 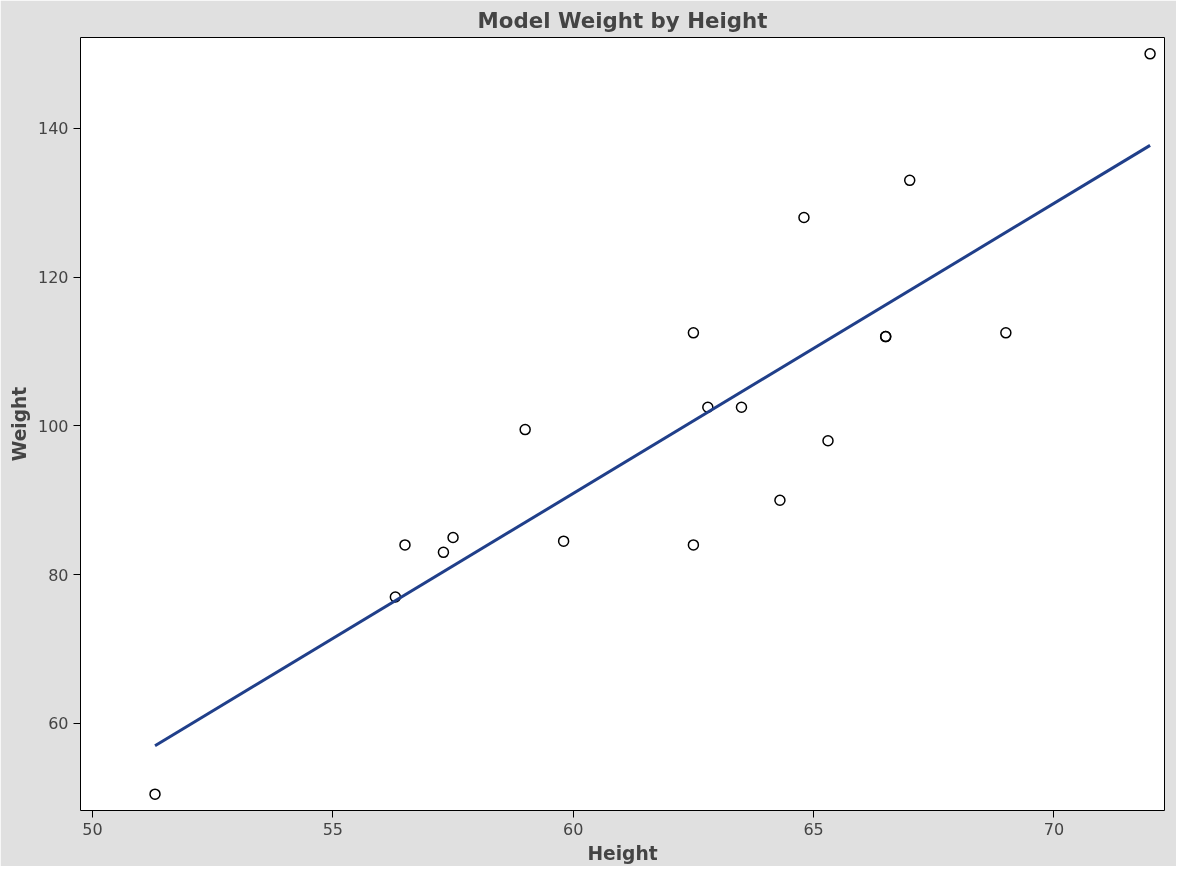 What do you see at coordinates (92, 829) in the screenshot?
I see `x-tick-label: 50` at bounding box center [92, 829].